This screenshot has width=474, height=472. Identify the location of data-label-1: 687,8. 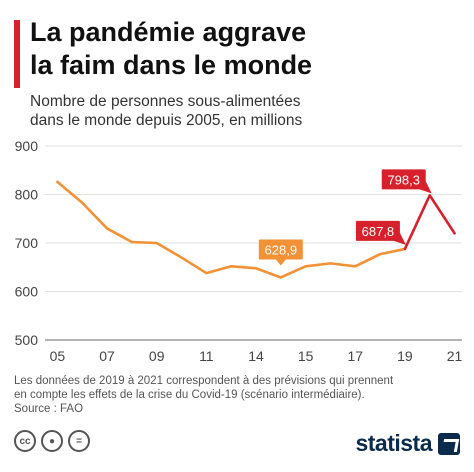
(378, 231).